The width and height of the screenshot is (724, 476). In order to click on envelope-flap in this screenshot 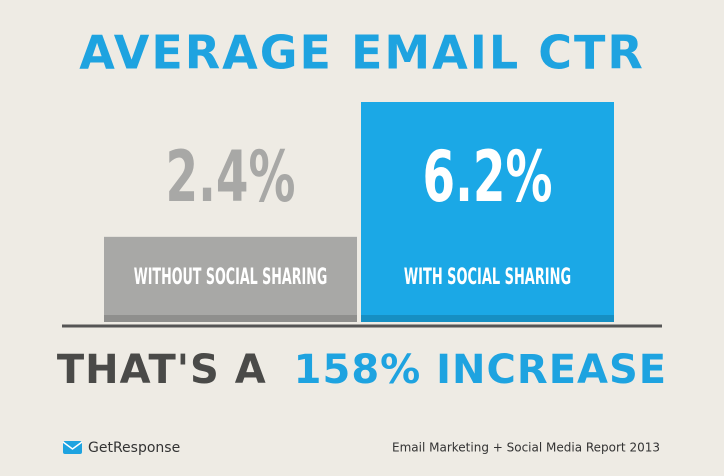, I will do `click(72, 445)`.